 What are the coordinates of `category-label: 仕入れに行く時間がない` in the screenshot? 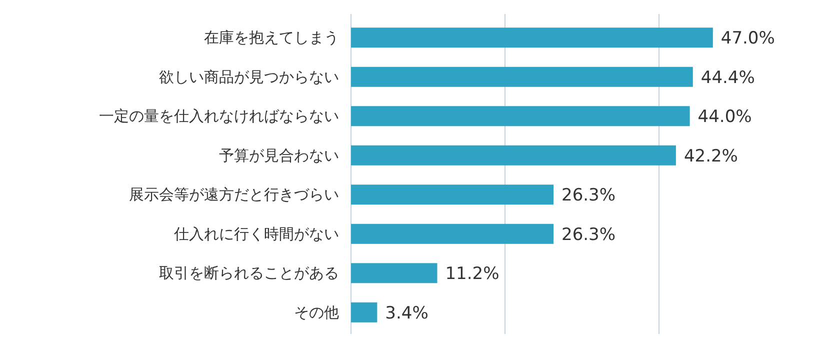 It's located at (256, 233).